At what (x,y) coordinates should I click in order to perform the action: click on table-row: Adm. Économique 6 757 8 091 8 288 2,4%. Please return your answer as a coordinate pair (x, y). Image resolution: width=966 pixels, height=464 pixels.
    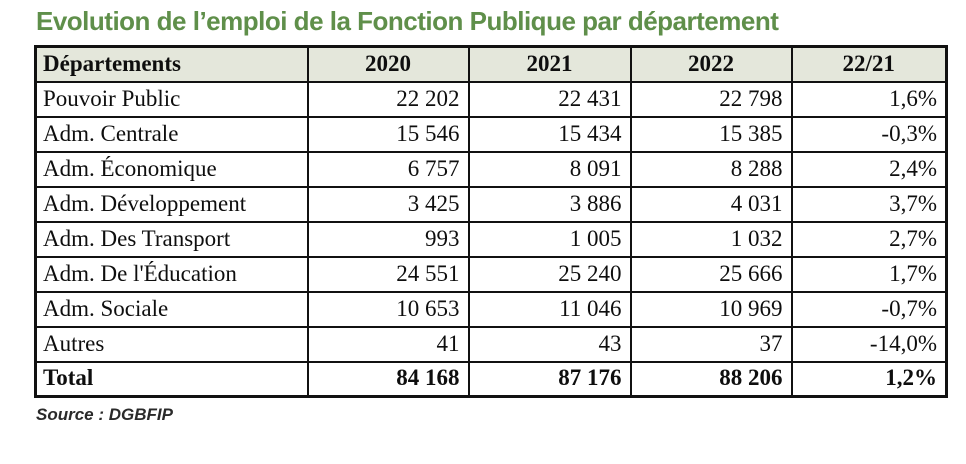
    Looking at the image, I should click on (491, 169).